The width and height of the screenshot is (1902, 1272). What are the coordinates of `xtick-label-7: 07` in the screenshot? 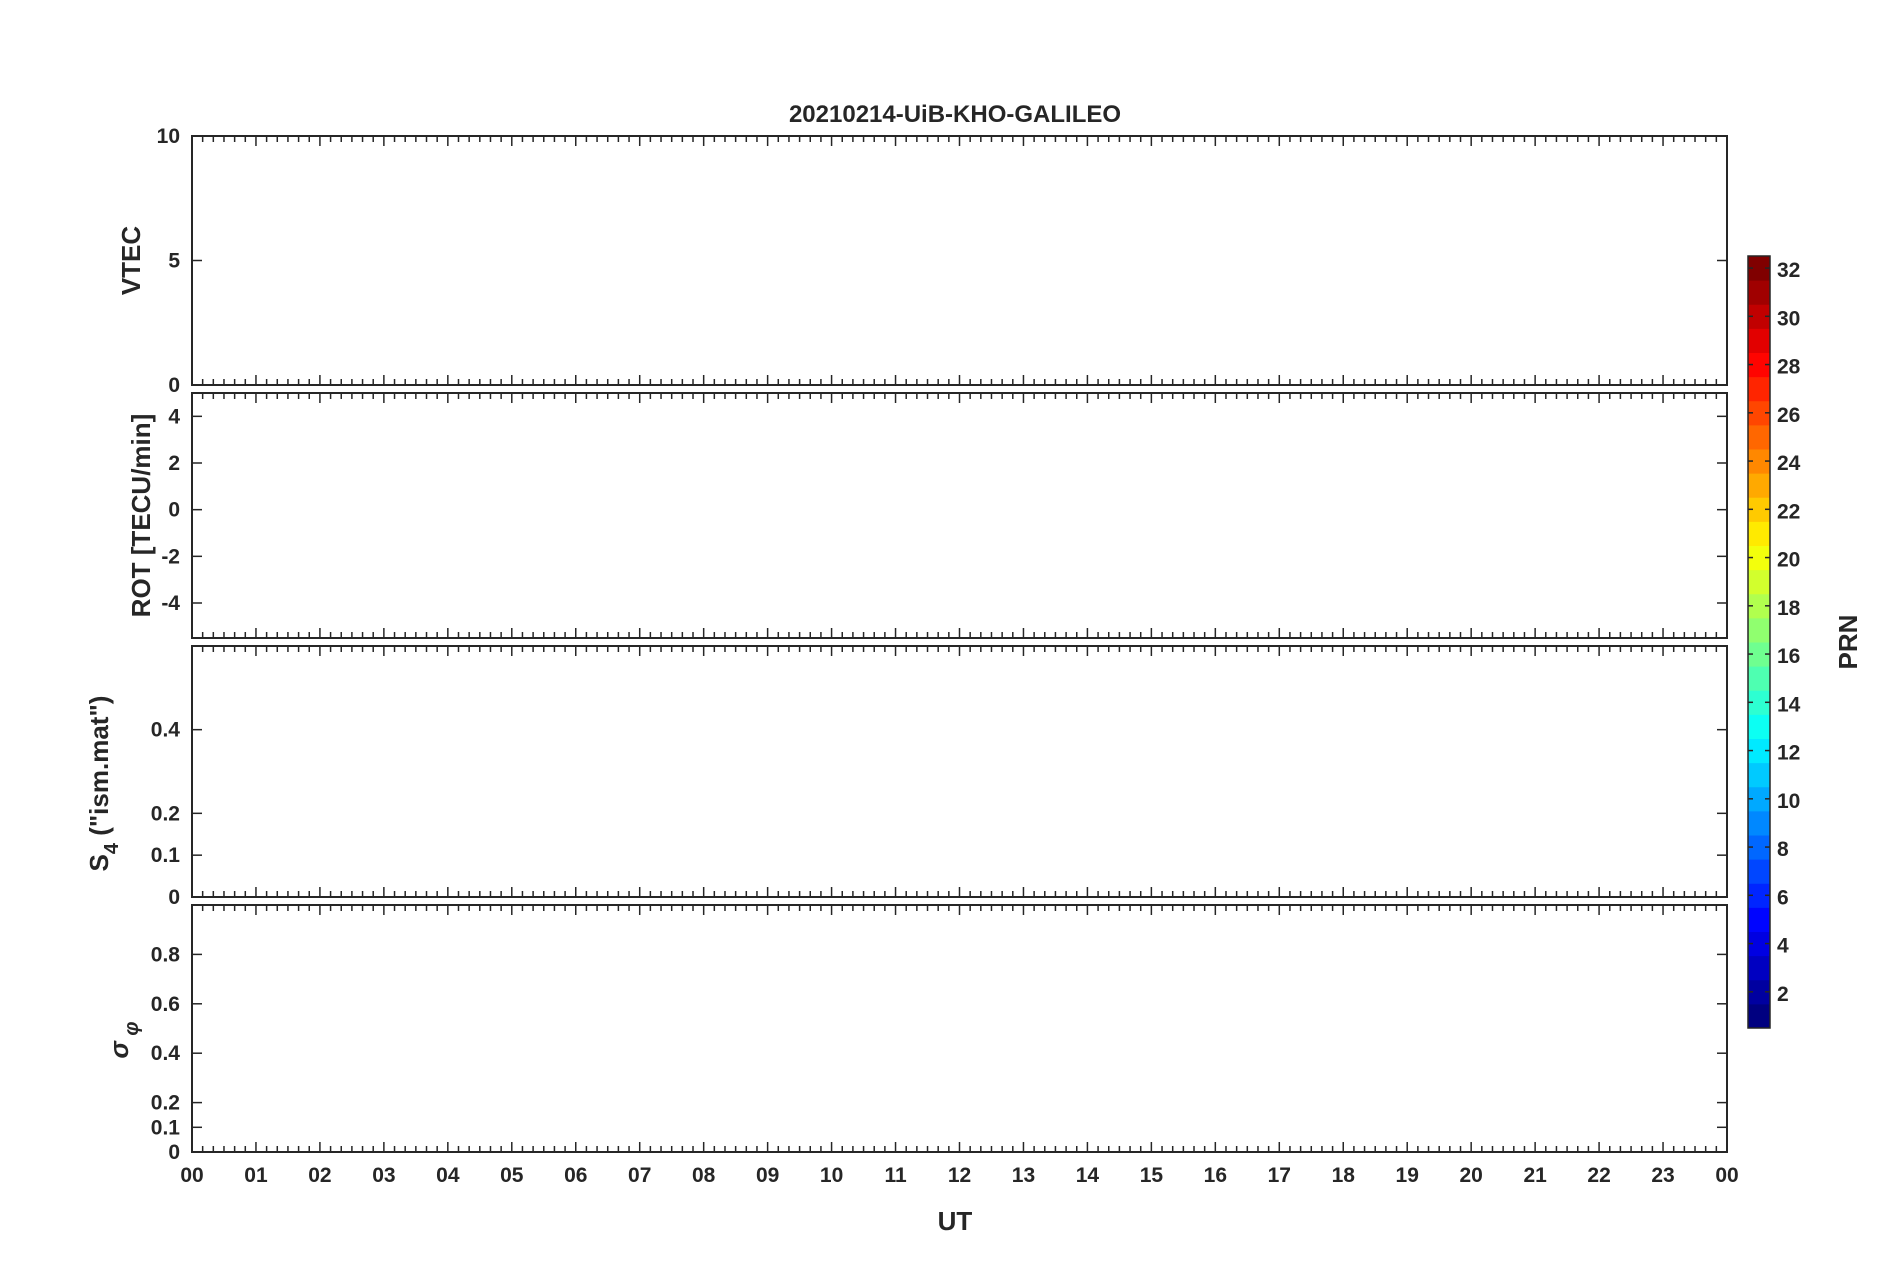 It's located at (639, 1175).